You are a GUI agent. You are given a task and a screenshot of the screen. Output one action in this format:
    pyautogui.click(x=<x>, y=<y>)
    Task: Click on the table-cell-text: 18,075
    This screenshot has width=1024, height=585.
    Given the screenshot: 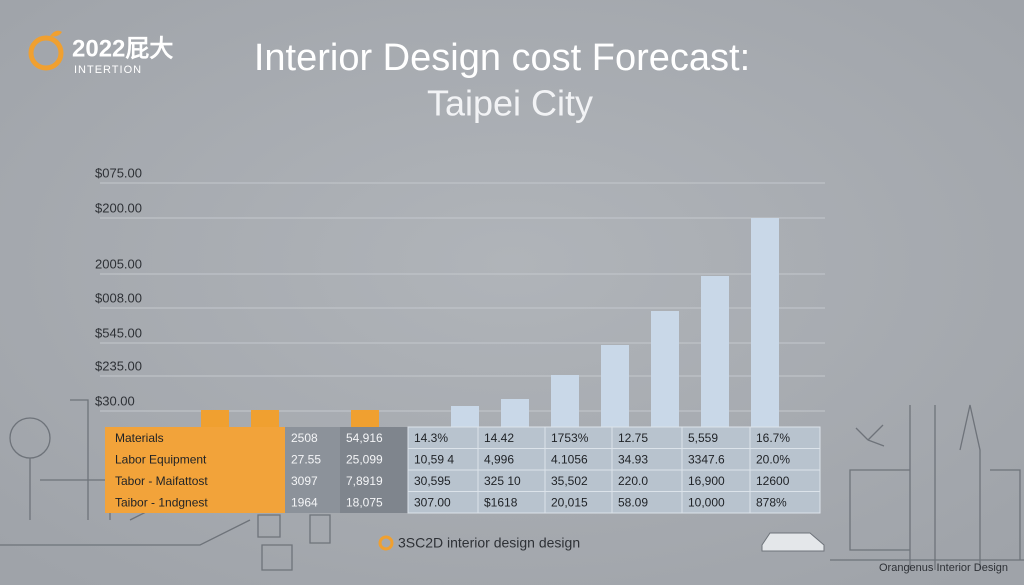 What is the action you would take?
    pyautogui.click(x=364, y=502)
    